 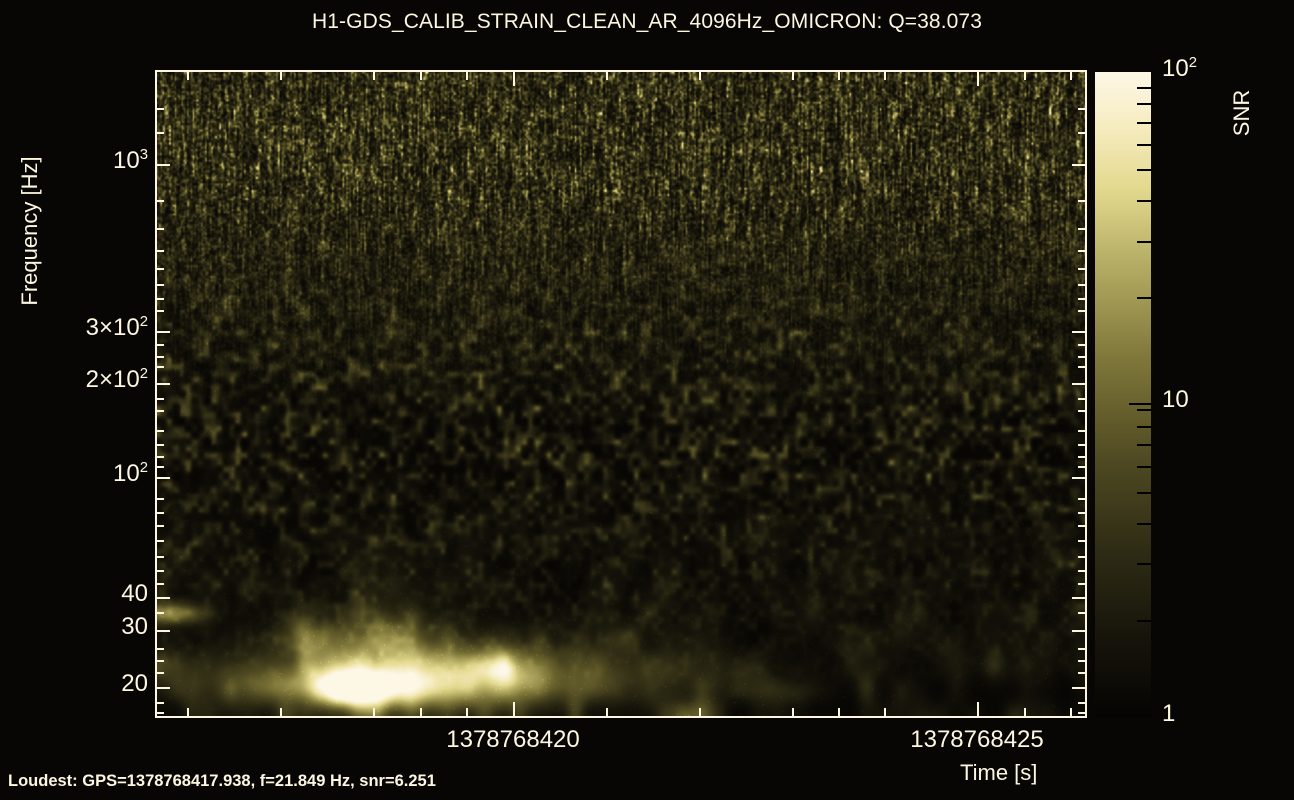 I want to click on colorbar-tick-label: 1, so click(x=1169, y=713).